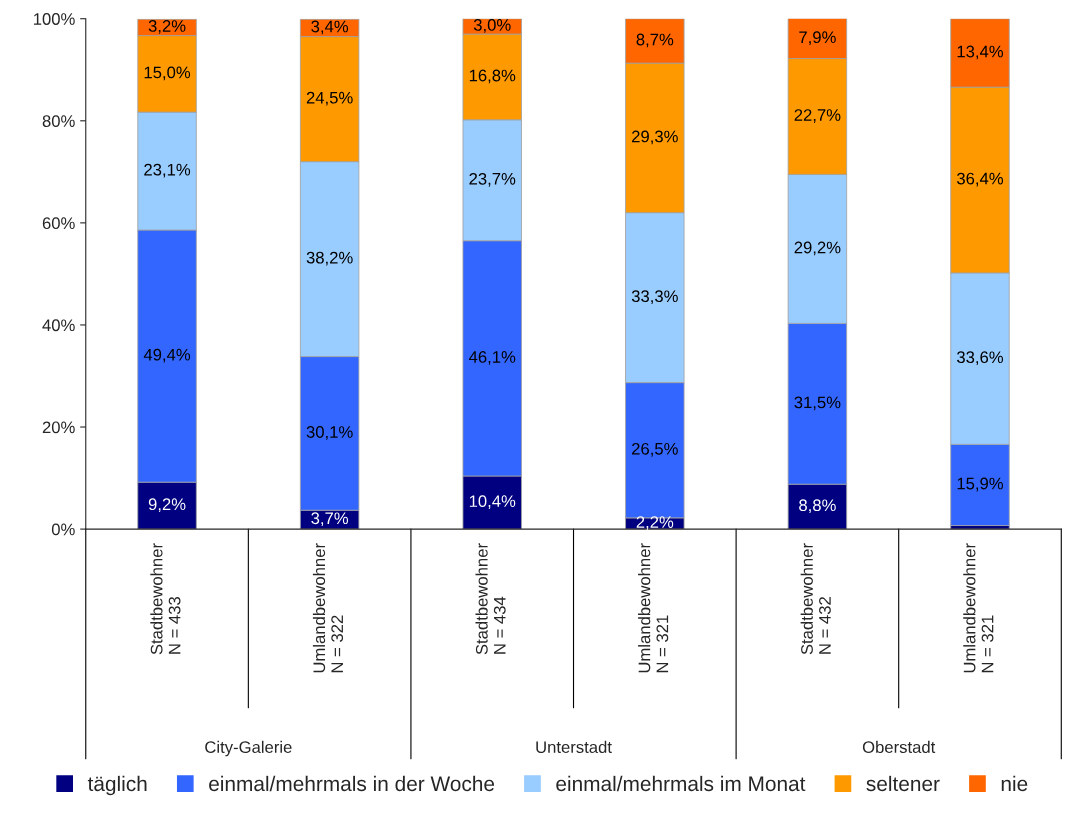  What do you see at coordinates (117, 785) in the screenshot?
I see `legend-label: täglich` at bounding box center [117, 785].